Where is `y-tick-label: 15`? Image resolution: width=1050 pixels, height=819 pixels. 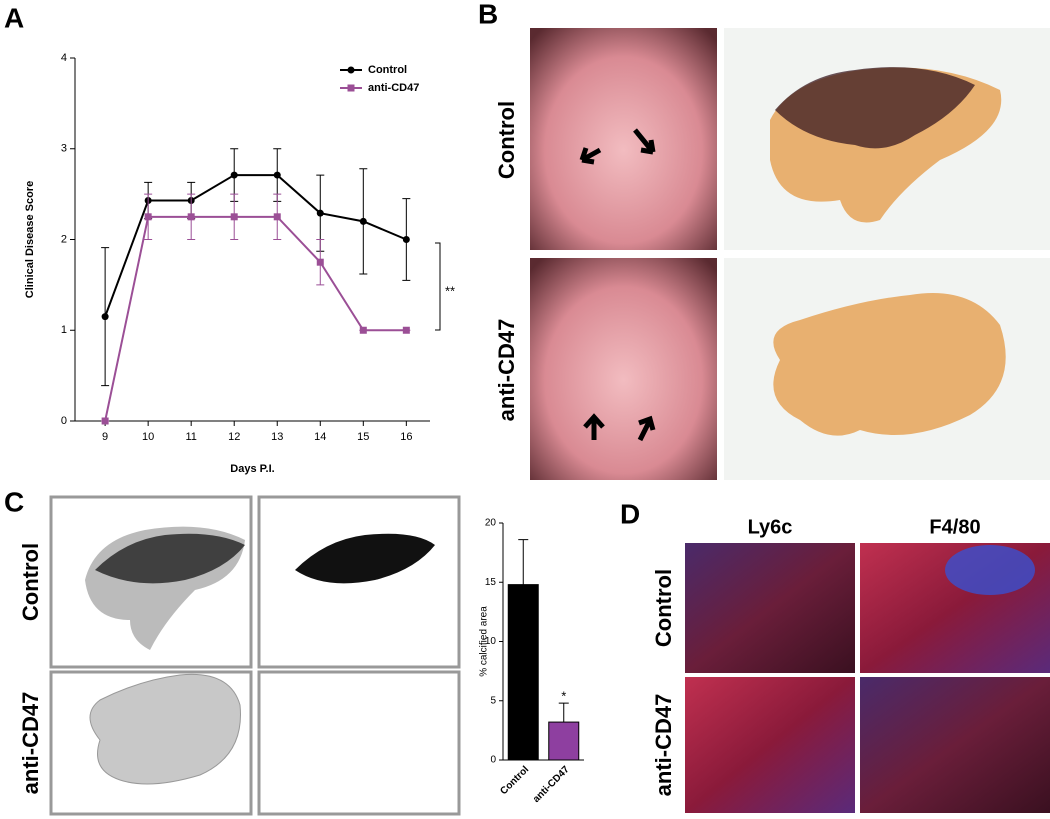 y-tick-label: 15 is located at coordinates (491, 582).